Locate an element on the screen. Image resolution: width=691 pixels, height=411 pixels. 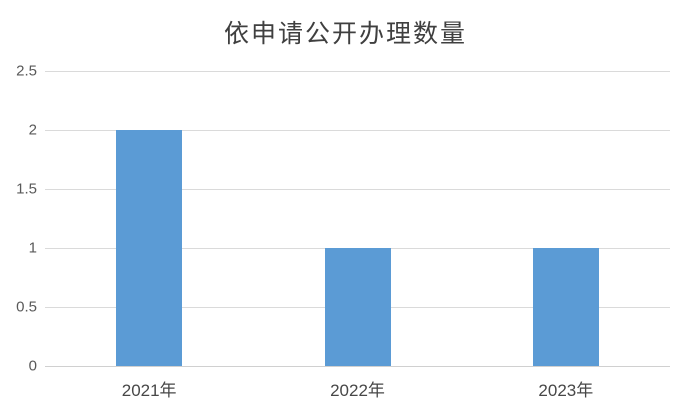
x-axis-tick-label: 2022年 is located at coordinates (357, 390).